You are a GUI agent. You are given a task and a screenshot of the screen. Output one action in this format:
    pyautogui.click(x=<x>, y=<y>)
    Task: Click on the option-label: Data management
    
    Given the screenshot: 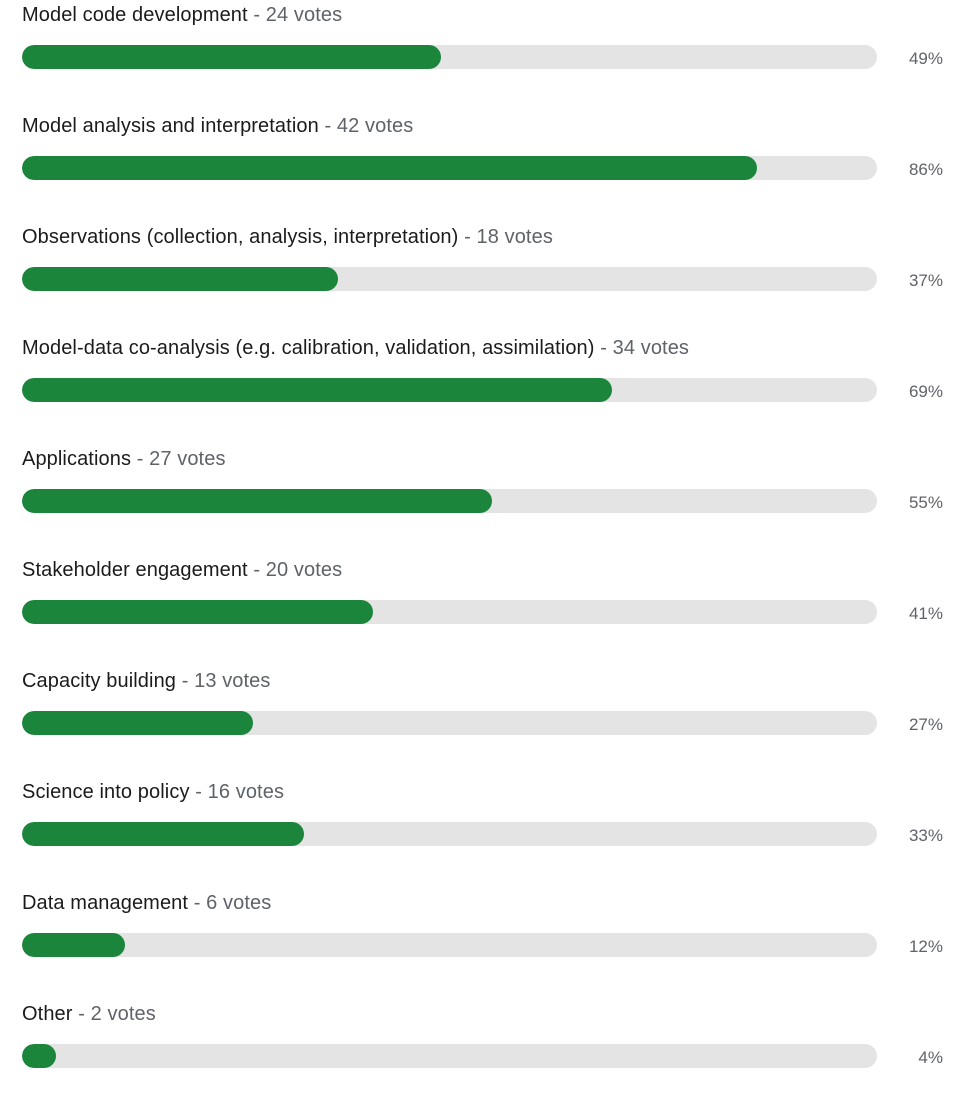 What is the action you would take?
    pyautogui.click(x=105, y=903)
    